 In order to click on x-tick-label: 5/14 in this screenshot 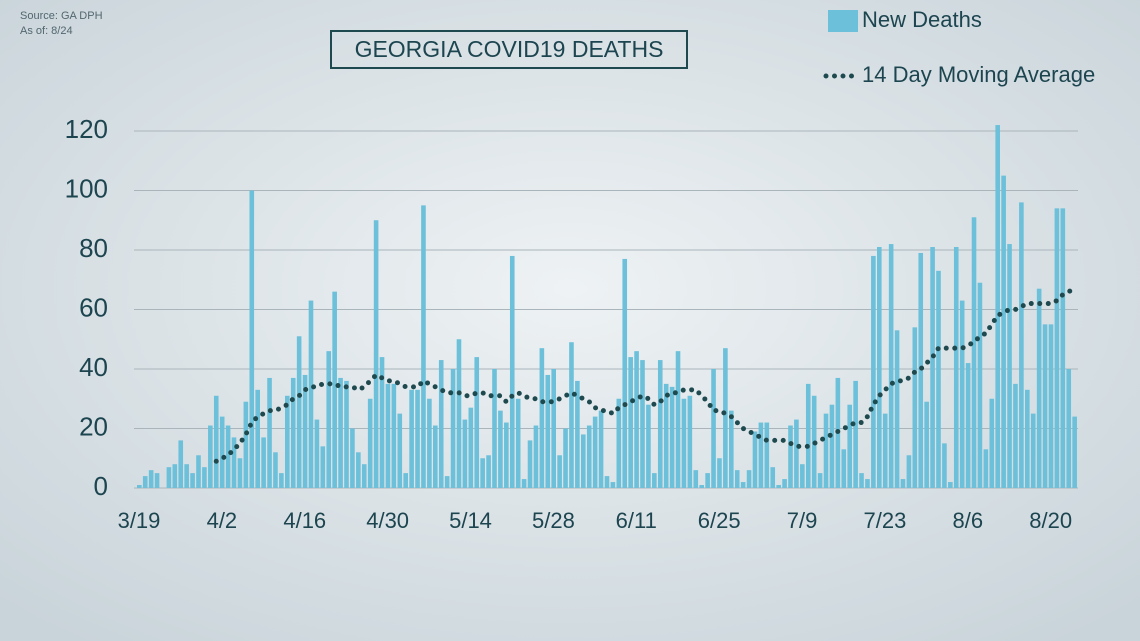, I will do `click(470, 520)`.